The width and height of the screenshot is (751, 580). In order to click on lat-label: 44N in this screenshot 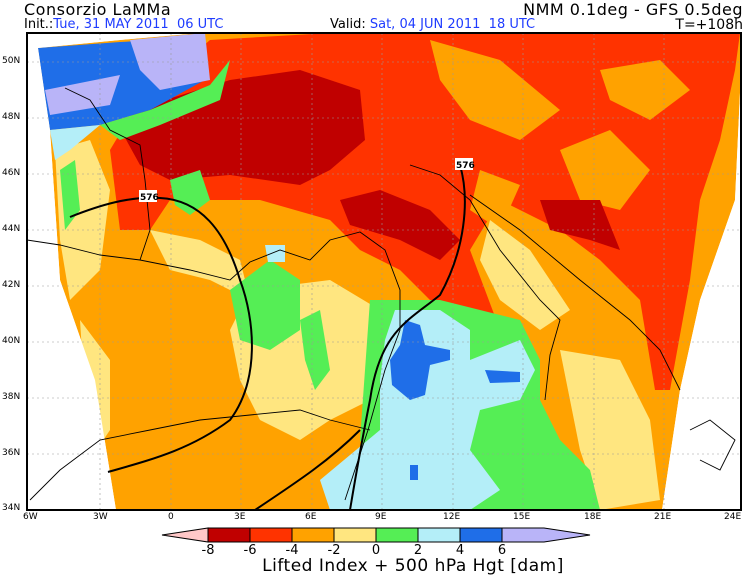, I will do `click(11, 229)`.